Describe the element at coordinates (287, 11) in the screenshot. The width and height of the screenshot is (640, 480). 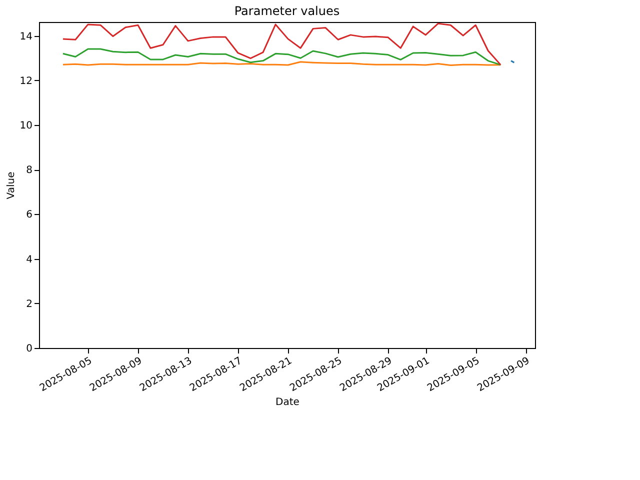
I see `chart-title: Parameter values` at that location.